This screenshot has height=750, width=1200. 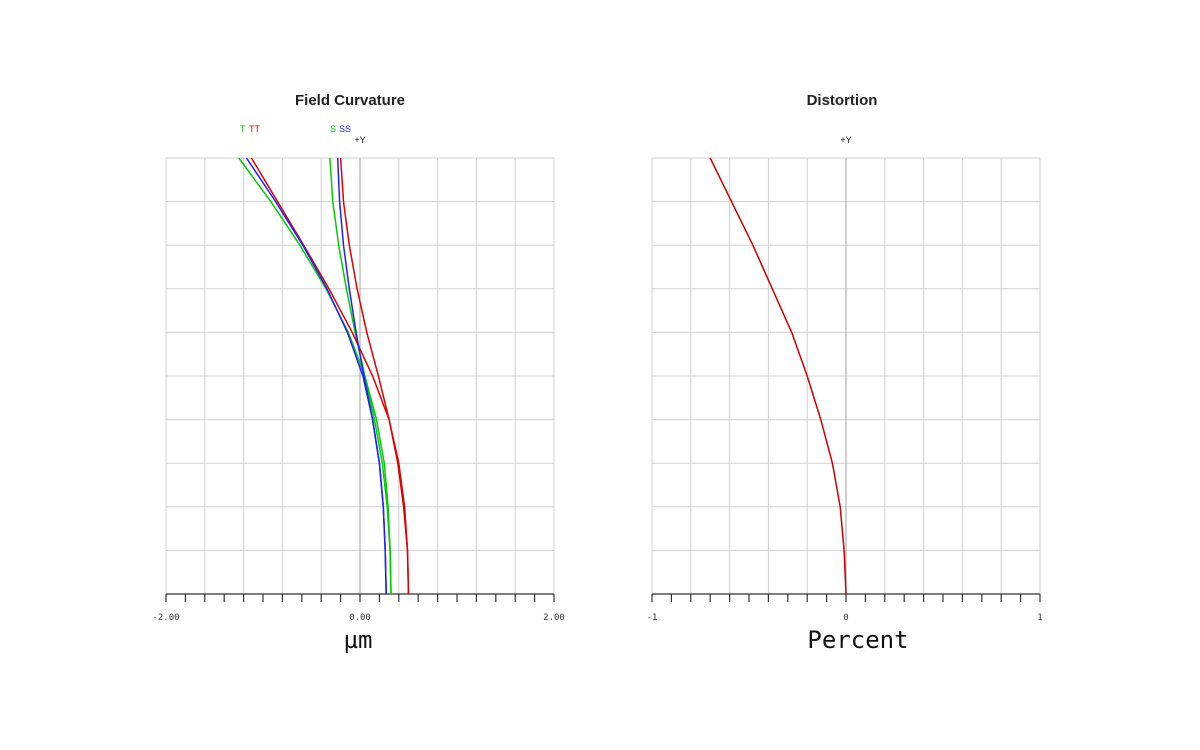 I want to click on legend-tt: TT, so click(x=254, y=129).